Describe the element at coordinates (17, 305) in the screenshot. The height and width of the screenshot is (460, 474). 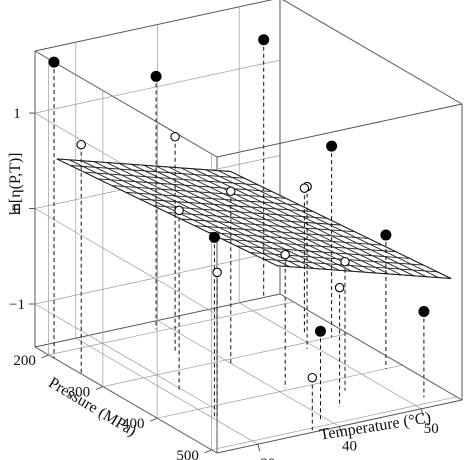
I see `z-tick-label: −1` at that location.